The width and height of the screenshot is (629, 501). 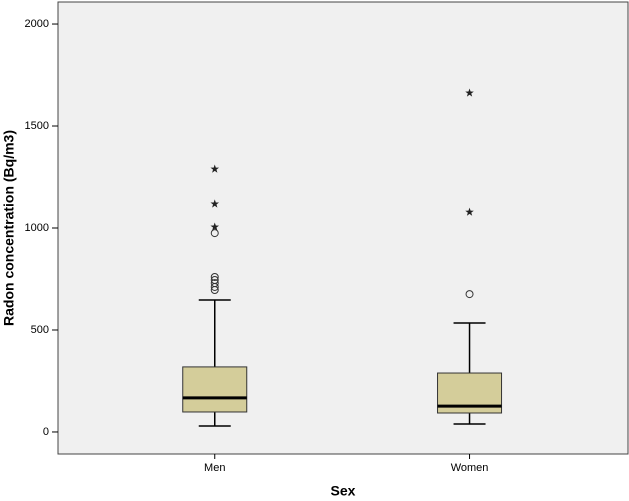 I want to click on y-axis-title: Radon concentration (Bq/m3), so click(x=9, y=228).